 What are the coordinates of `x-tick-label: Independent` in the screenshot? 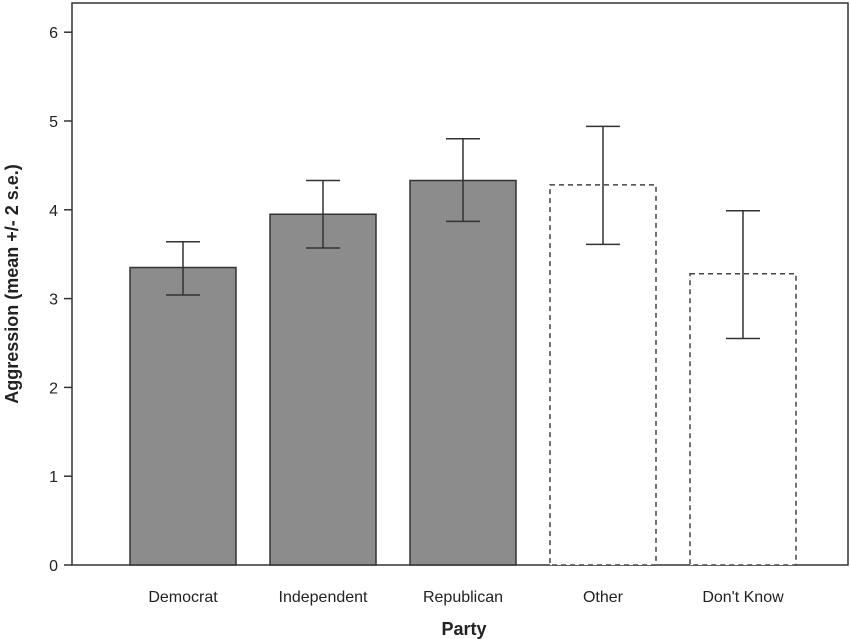 It's located at (324, 597).